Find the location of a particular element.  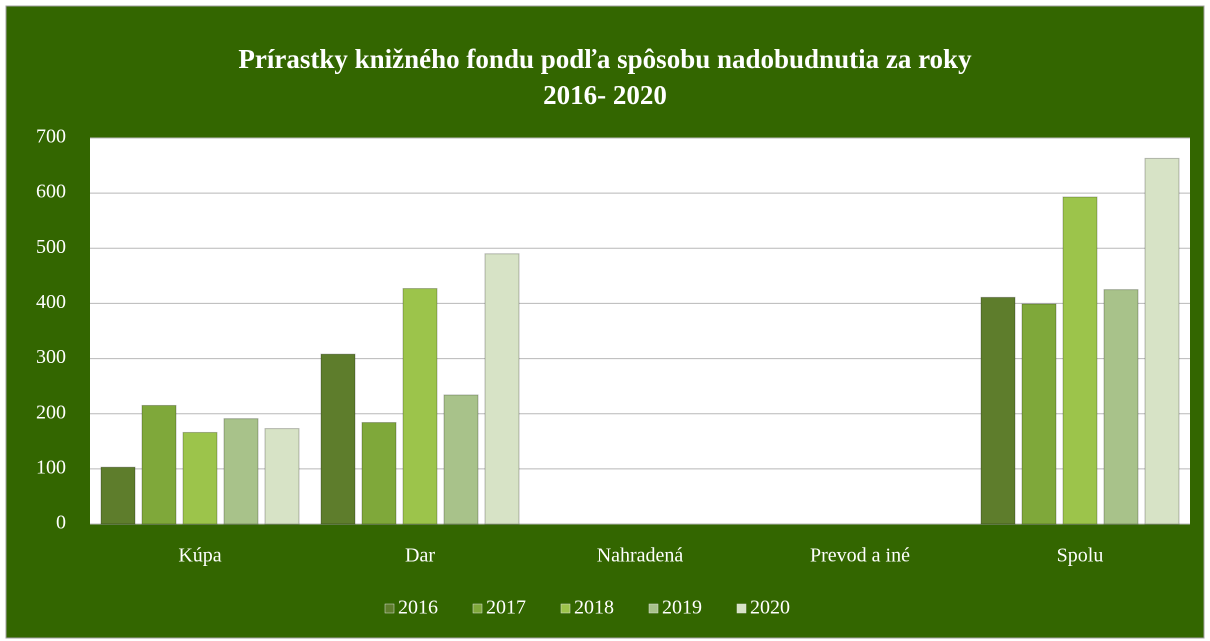

x-tick-label: Spolu is located at coordinates (1080, 556).